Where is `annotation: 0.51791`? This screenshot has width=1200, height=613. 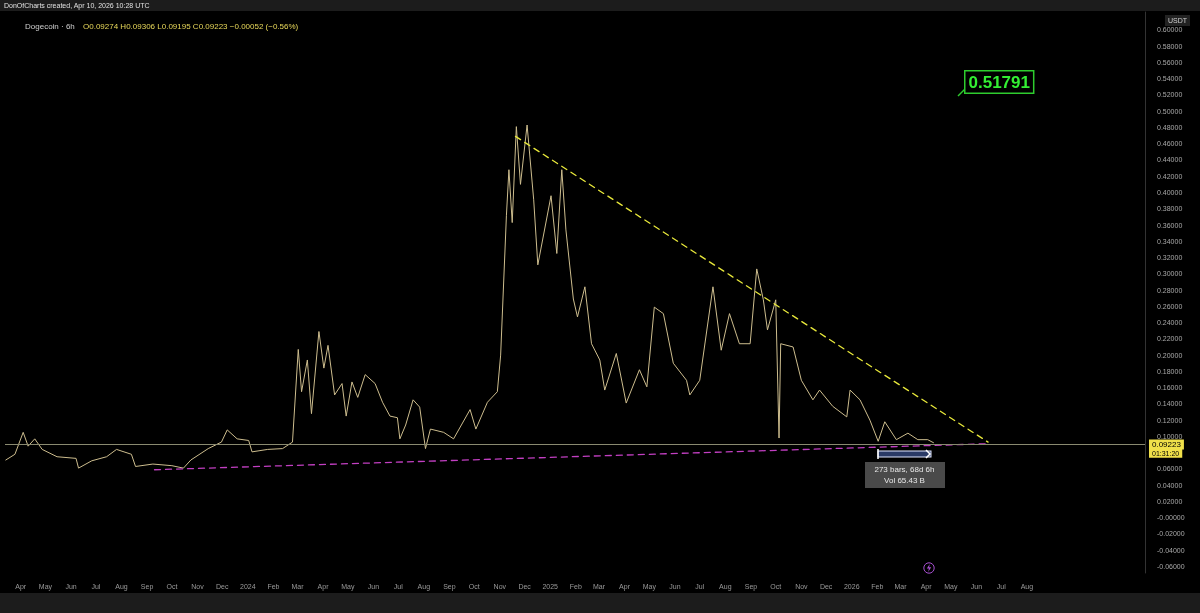 annotation: 0.51791 is located at coordinates (999, 82).